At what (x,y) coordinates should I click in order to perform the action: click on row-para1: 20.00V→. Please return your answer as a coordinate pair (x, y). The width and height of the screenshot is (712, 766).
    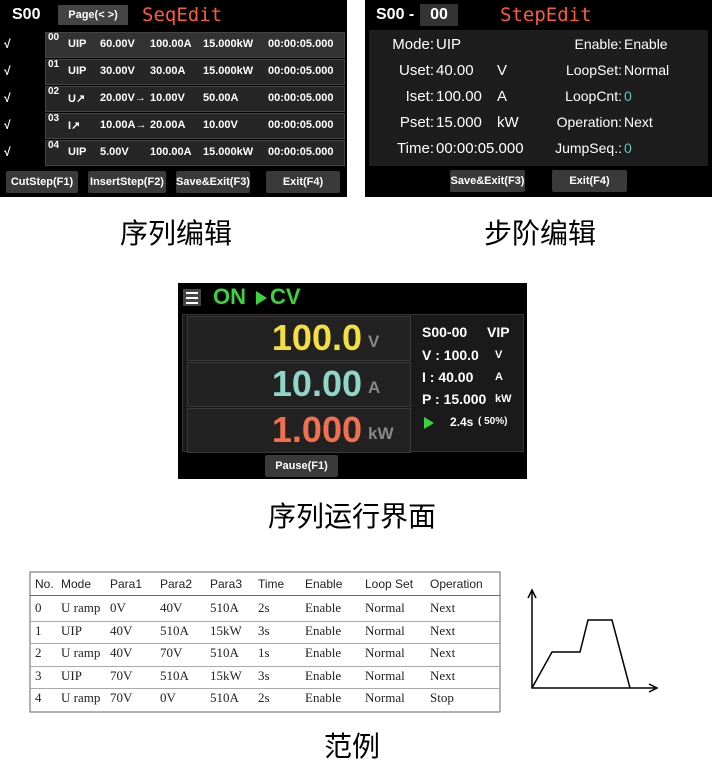
    Looking at the image, I should click on (123, 98).